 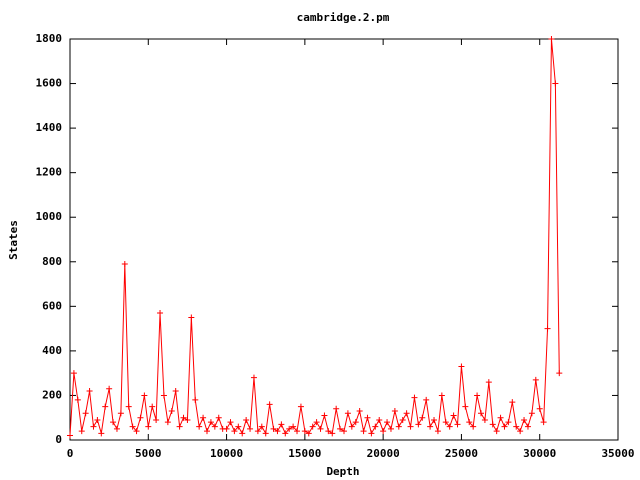 I want to click on x-tick-label: 20000, so click(x=383, y=453).